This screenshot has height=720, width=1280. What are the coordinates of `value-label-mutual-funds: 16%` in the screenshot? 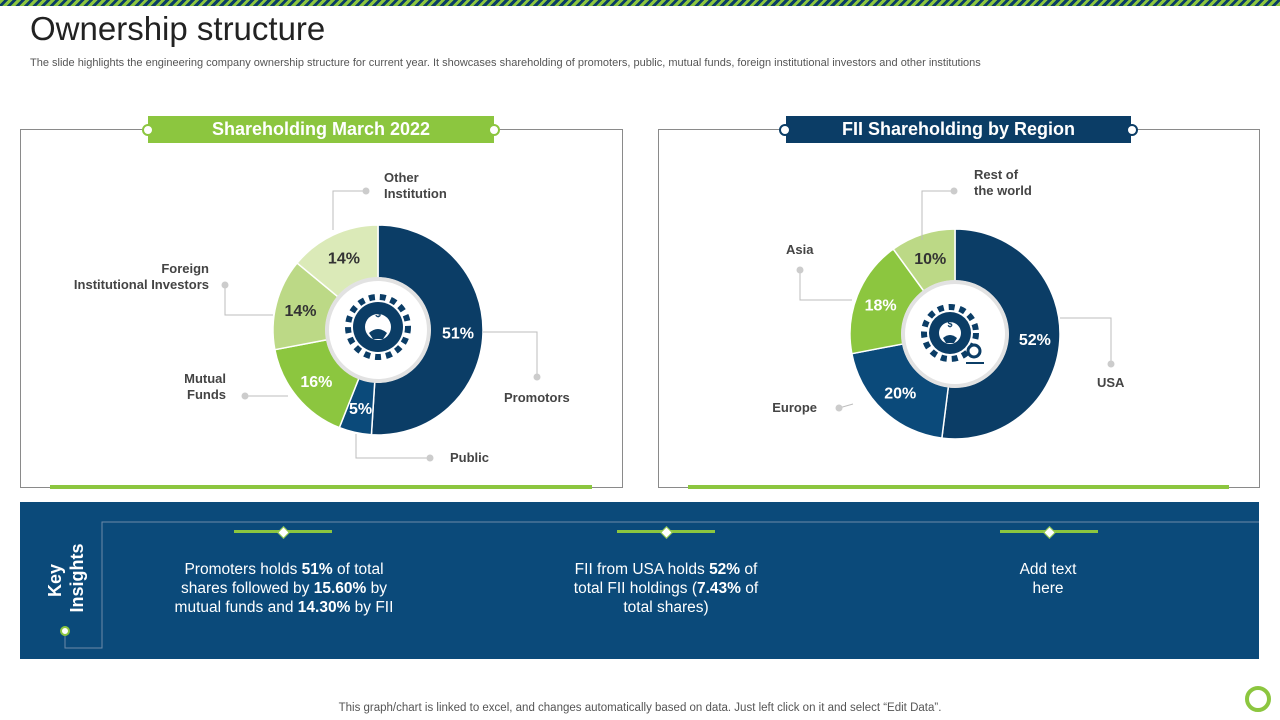 It's located at (316, 382).